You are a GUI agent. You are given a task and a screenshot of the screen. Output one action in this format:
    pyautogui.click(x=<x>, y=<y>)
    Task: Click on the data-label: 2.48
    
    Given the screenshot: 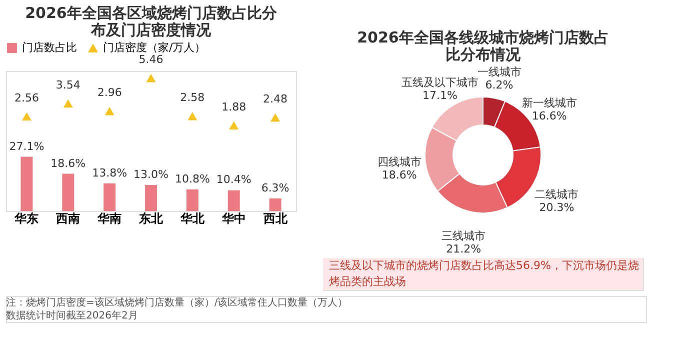 What is the action you would take?
    pyautogui.click(x=275, y=99)
    